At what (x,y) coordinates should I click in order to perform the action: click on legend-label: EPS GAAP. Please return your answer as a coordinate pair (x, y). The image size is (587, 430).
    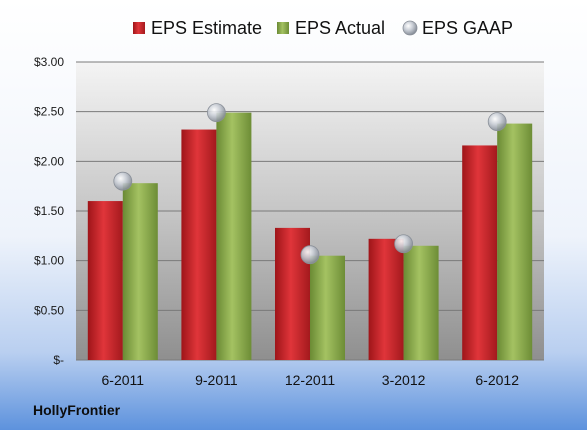
    Looking at the image, I should click on (467, 28).